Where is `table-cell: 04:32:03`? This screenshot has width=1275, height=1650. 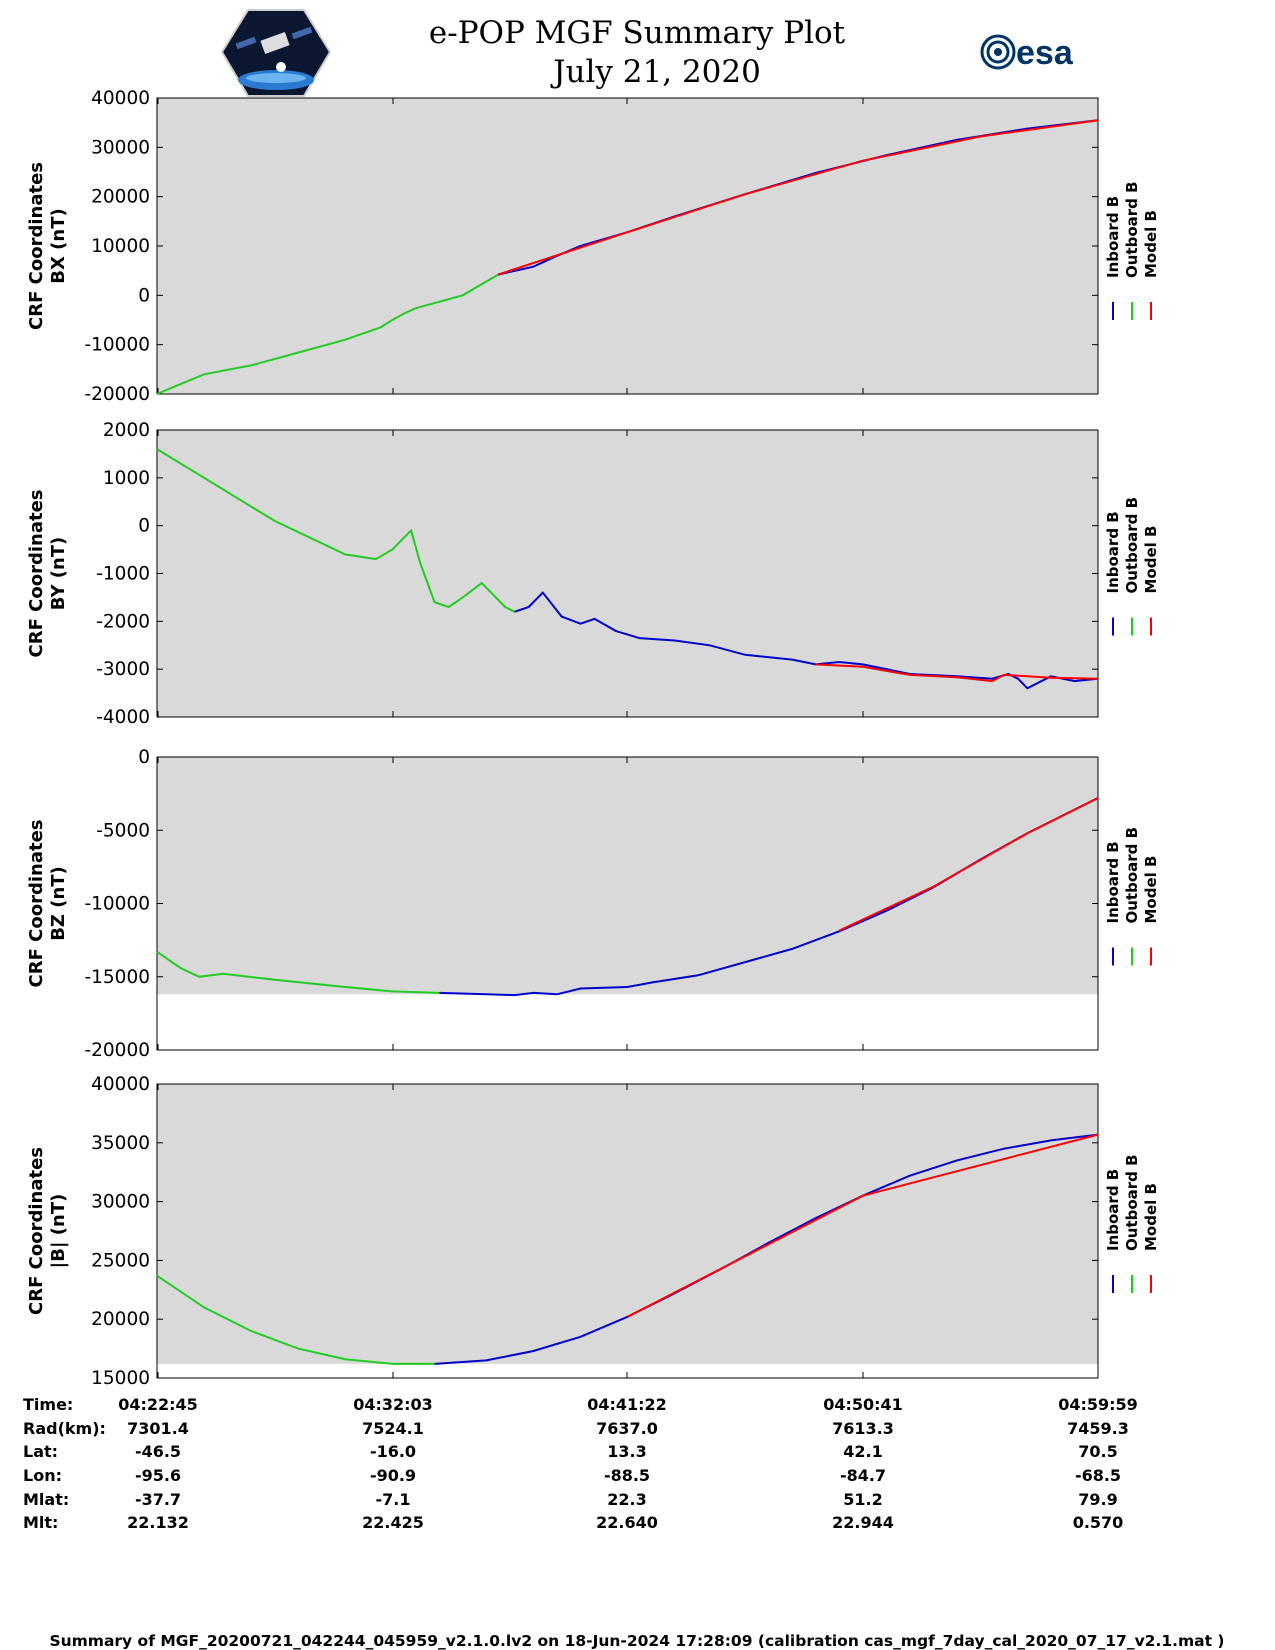
table-cell: 04:32:03 is located at coordinates (393, 1404).